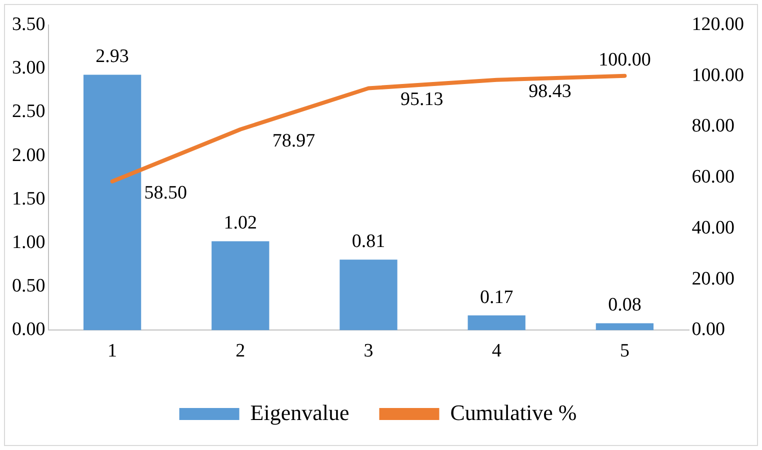 Image resolution: width=762 pixels, height=450 pixels. What do you see at coordinates (713, 126) in the screenshot?
I see `y2-tick-label: 80.00` at bounding box center [713, 126].